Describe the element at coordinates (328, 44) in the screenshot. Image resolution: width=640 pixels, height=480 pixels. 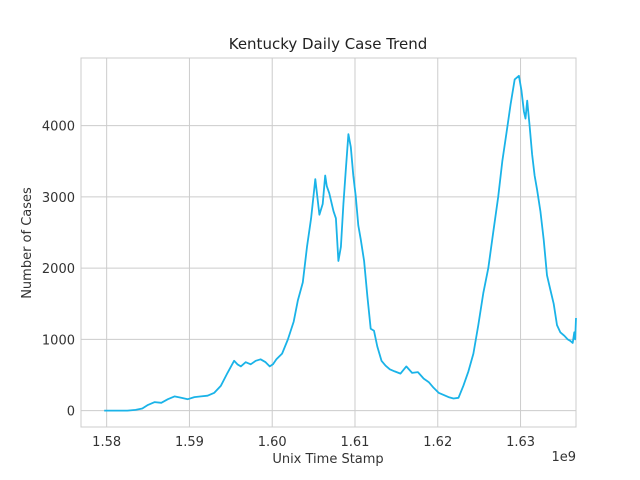
I see `chart-title: Kentucky Daily Case Trend` at that location.